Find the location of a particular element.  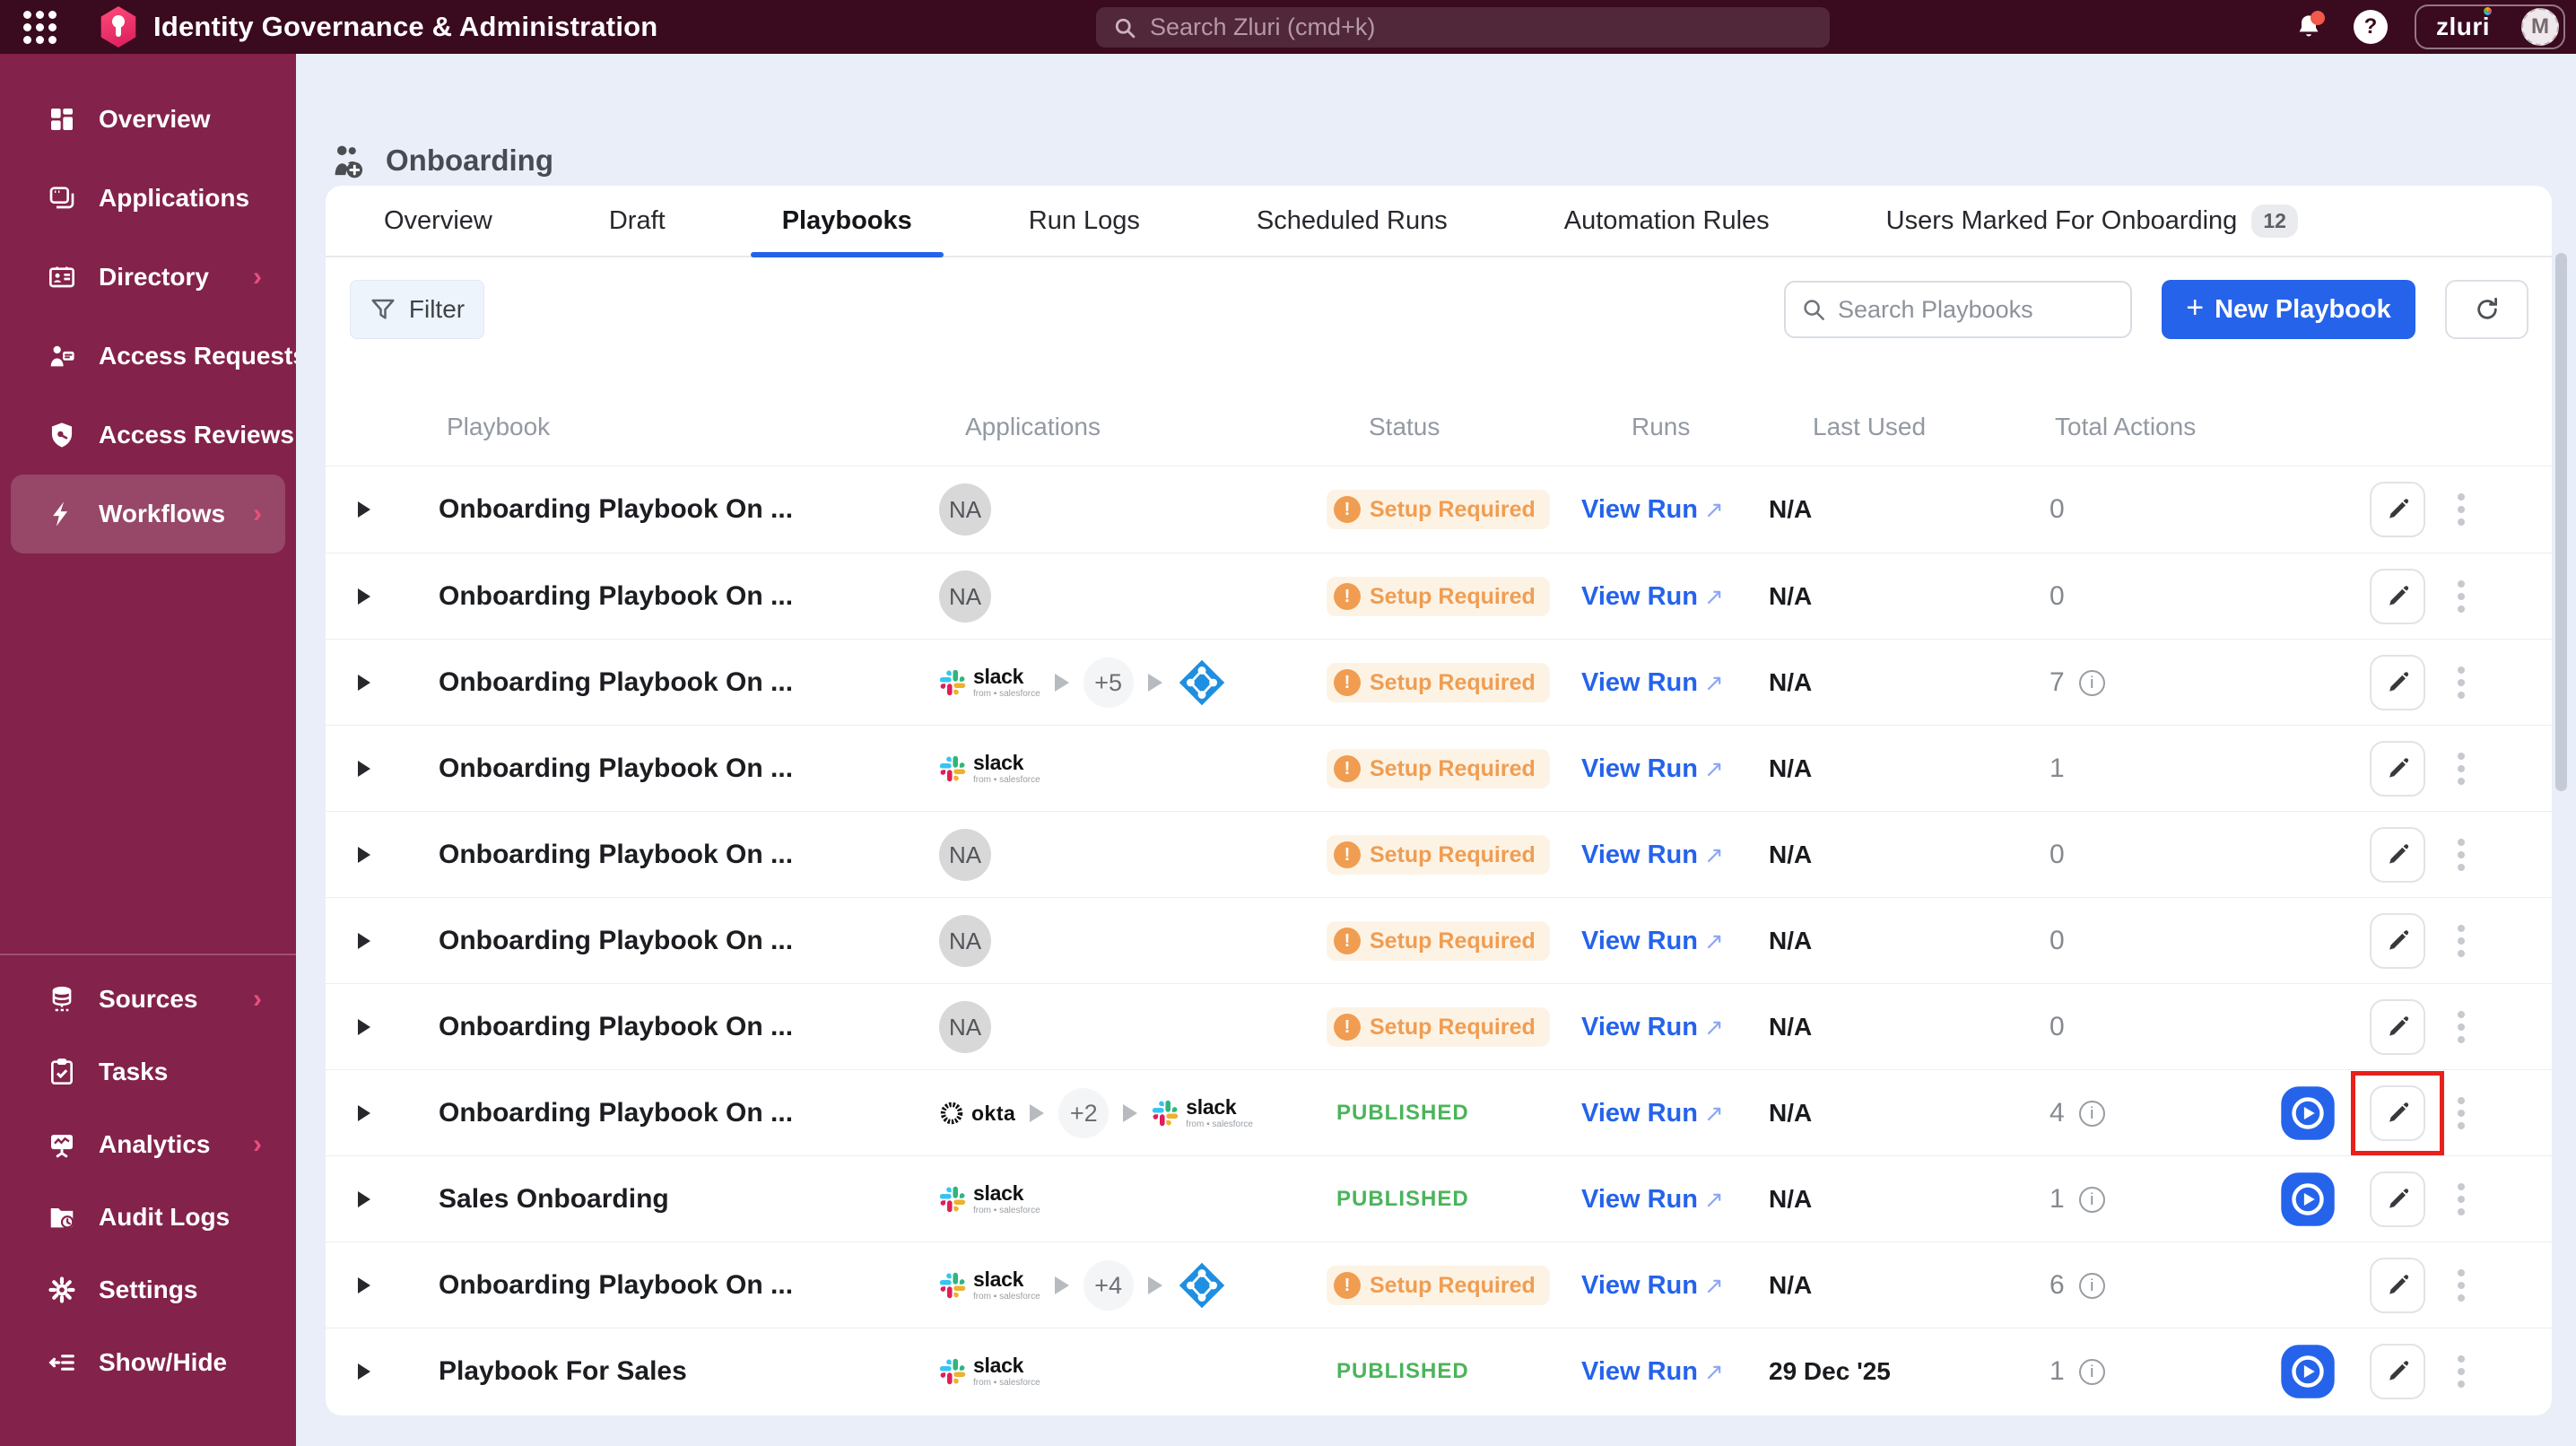

tab-scheduled-runs: Scheduled Runs is located at coordinates (1352, 221).